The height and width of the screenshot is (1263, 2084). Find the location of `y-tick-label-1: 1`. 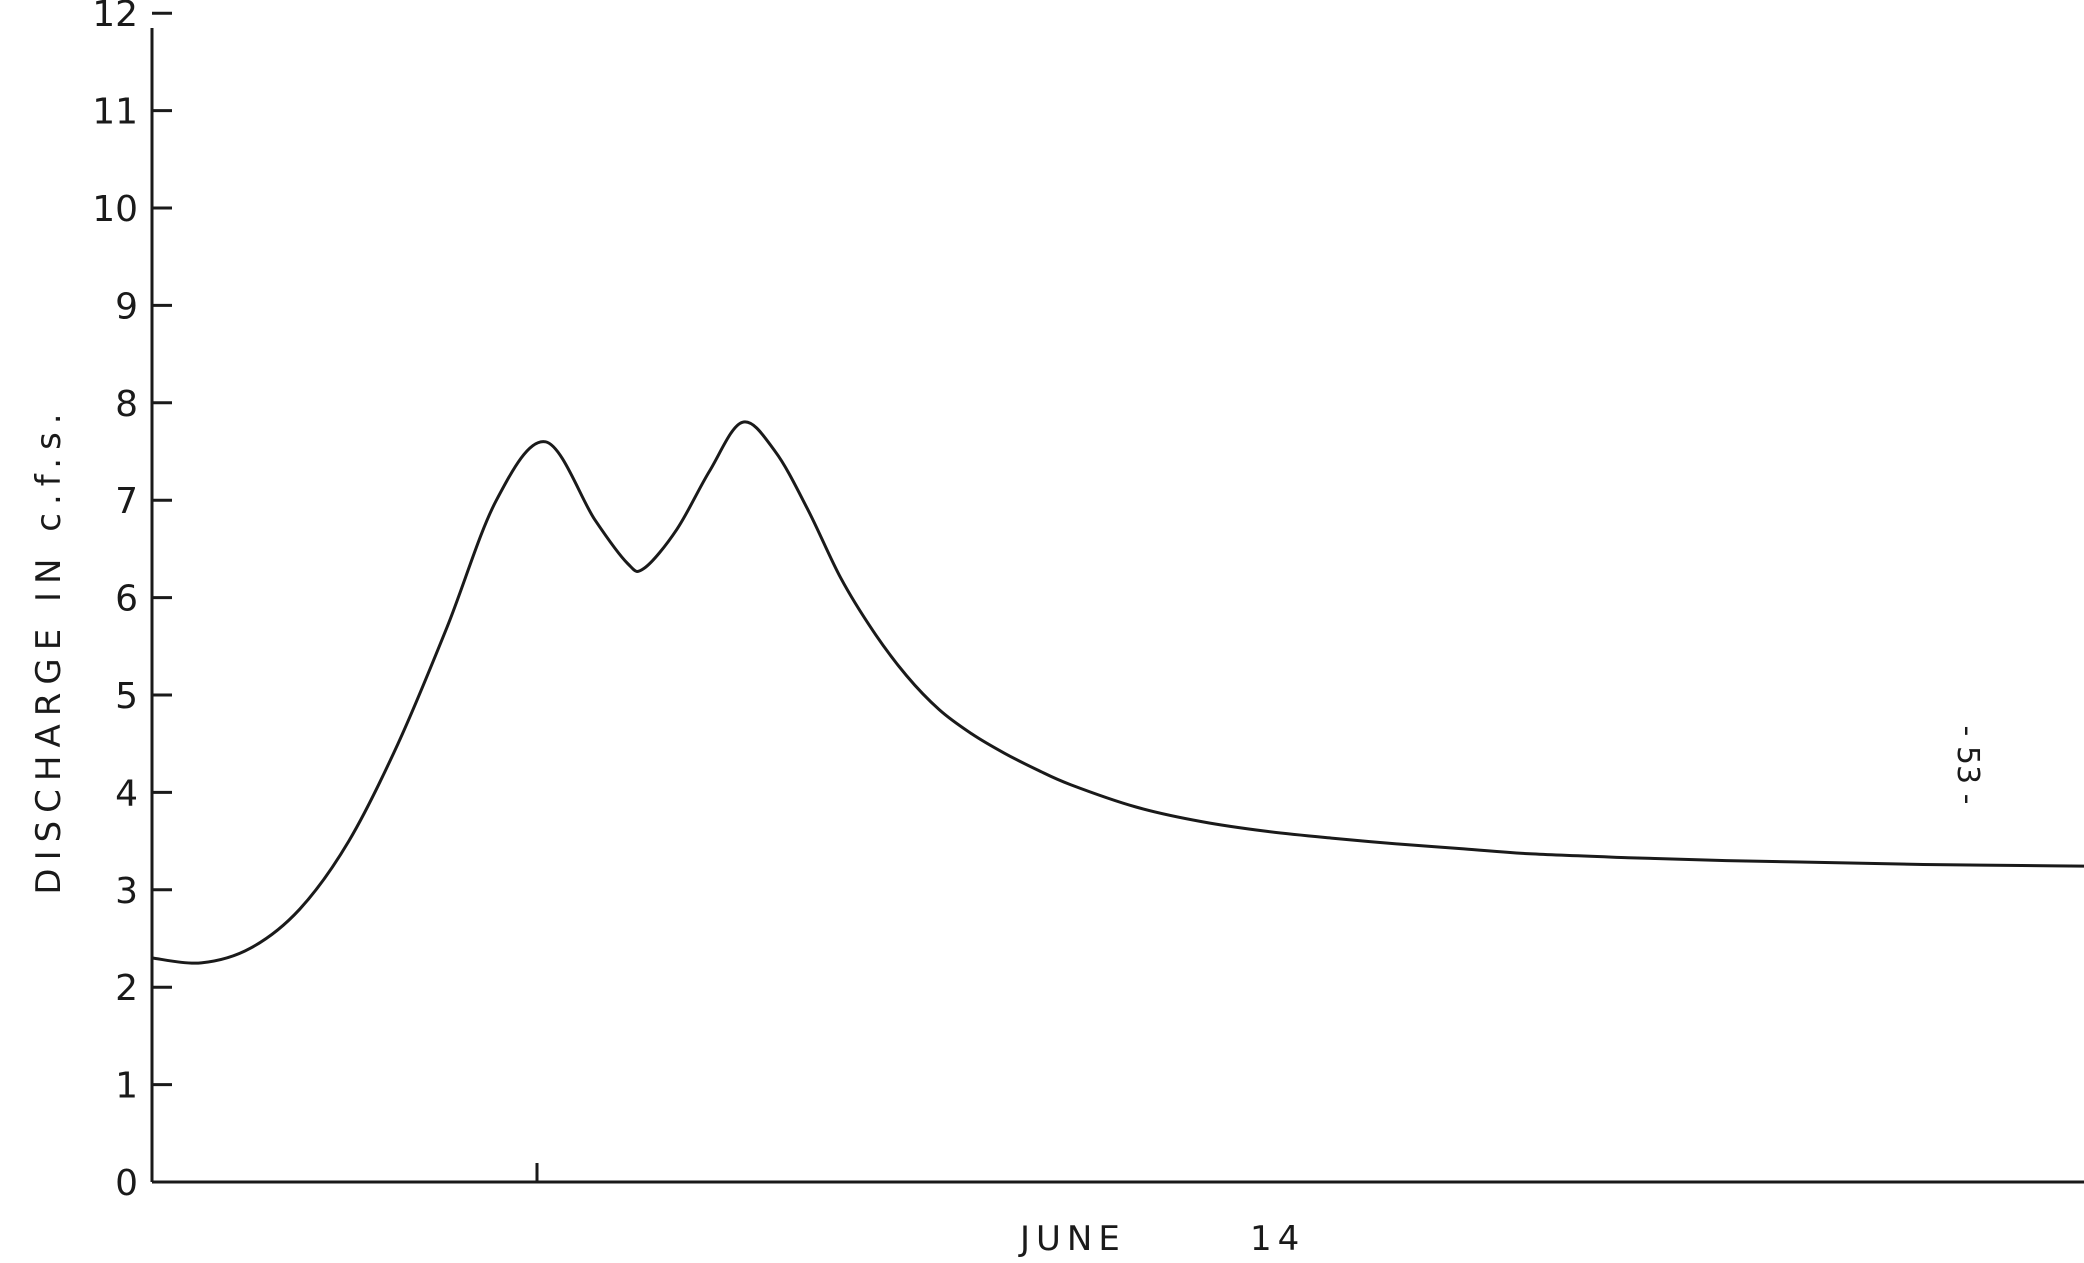

y-tick-label-1: 1 is located at coordinates (126, 1086).